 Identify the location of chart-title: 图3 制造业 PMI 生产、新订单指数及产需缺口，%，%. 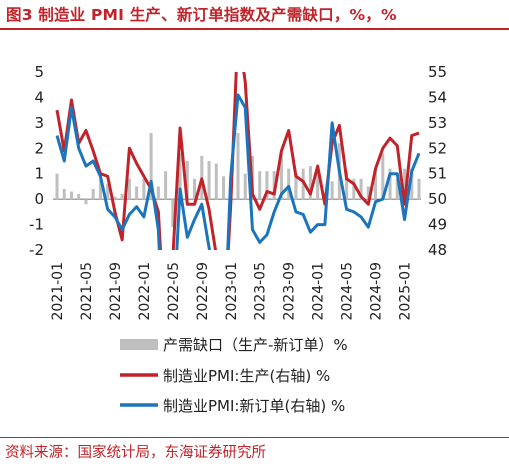
(201, 15).